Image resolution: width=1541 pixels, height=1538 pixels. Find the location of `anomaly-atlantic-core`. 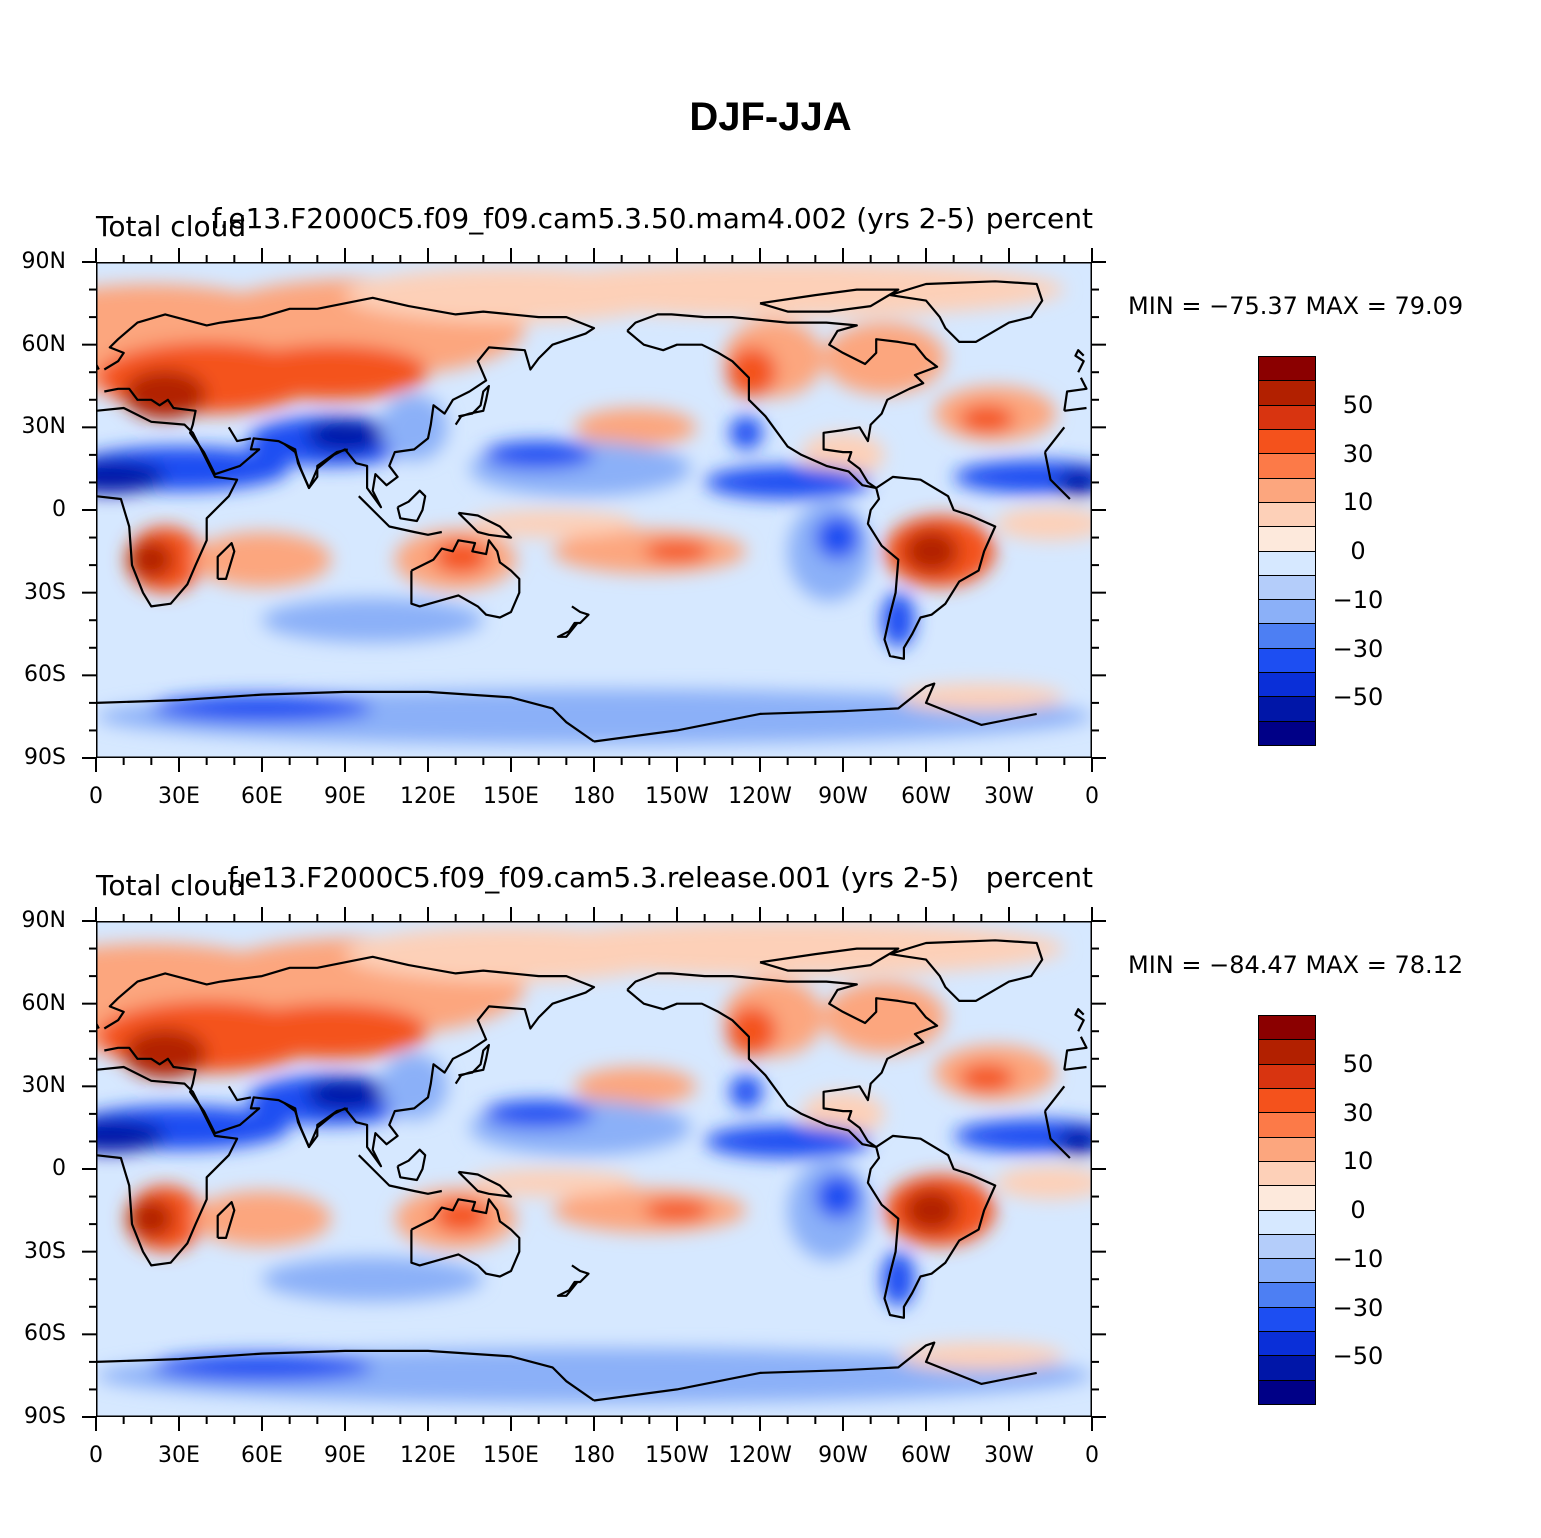

anomaly-atlantic-core is located at coordinates (987, 1078).